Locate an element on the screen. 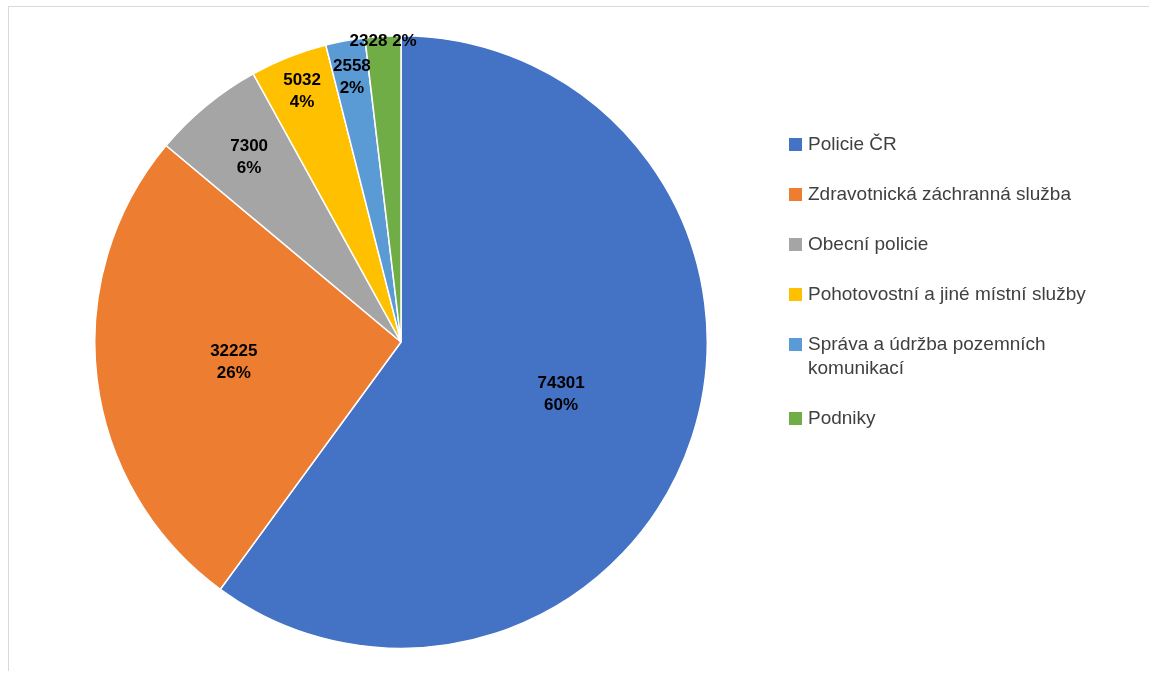 This screenshot has width=1153, height=674. legend-label: Pohotovostní a jiné místní služby is located at coordinates (947, 294).